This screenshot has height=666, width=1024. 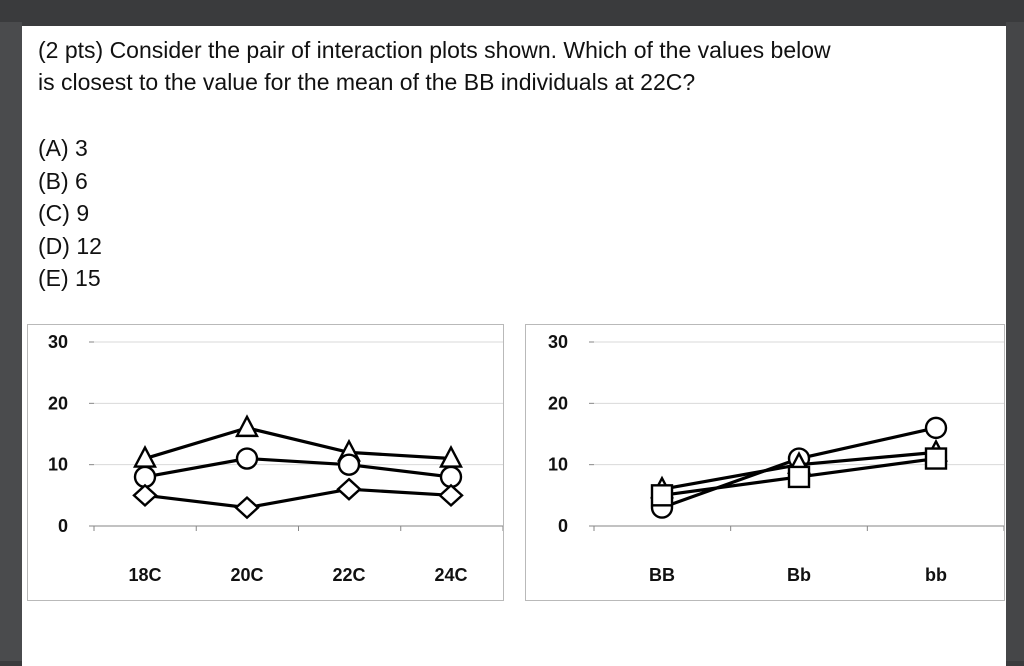 I want to click on temp-chart-series-diamond-line, so click(x=298, y=498).